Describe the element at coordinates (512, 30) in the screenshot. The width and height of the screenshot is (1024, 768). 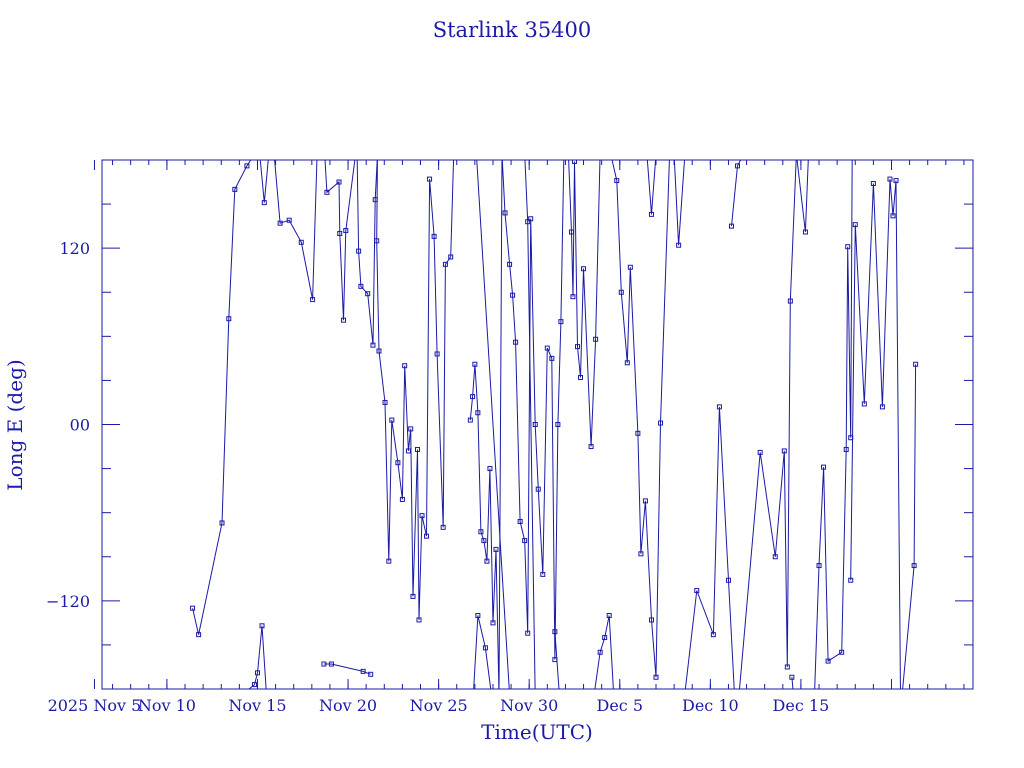
I see `chart-title: Starlink 35400` at that location.